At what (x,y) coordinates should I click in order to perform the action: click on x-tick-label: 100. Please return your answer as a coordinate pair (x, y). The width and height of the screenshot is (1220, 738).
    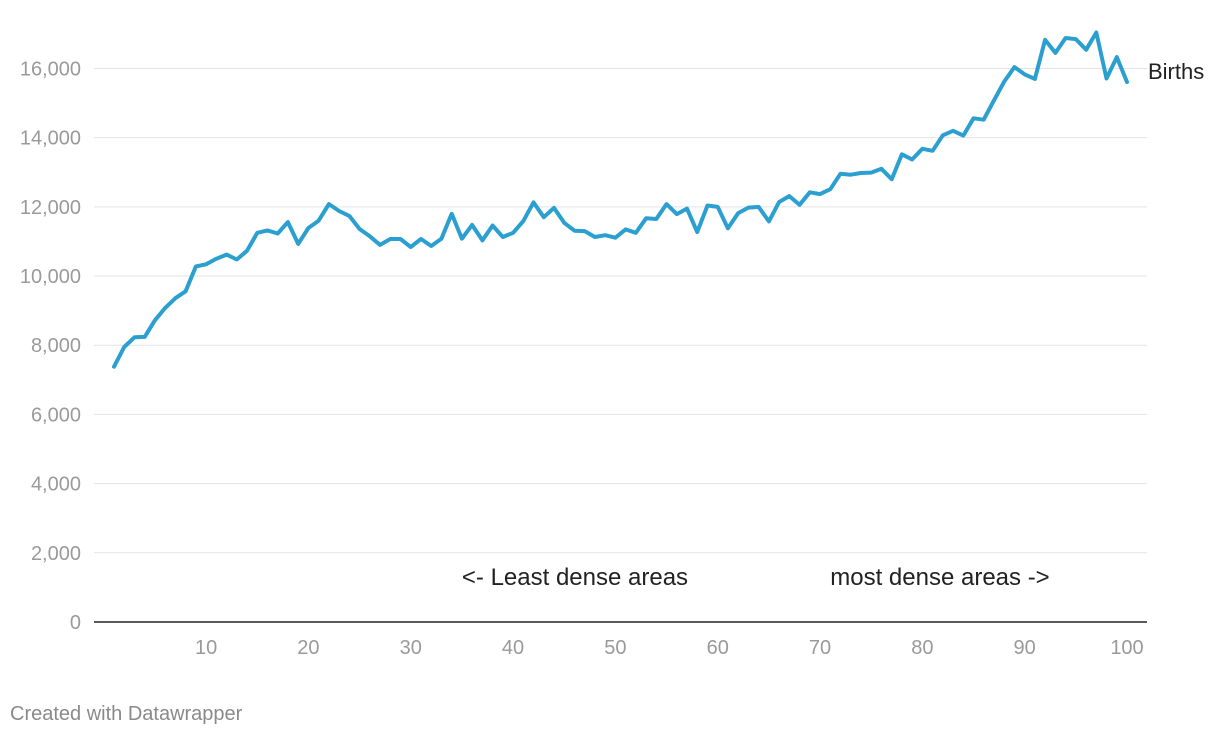
    Looking at the image, I should click on (1126, 648).